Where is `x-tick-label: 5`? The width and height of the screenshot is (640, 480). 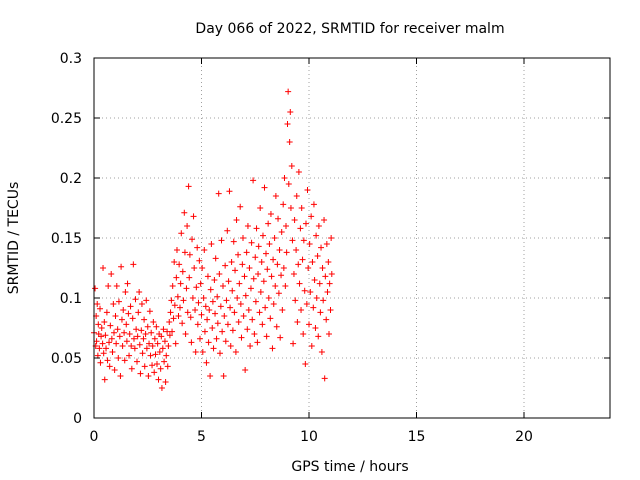
x-tick-label: 5 is located at coordinates (201, 437).